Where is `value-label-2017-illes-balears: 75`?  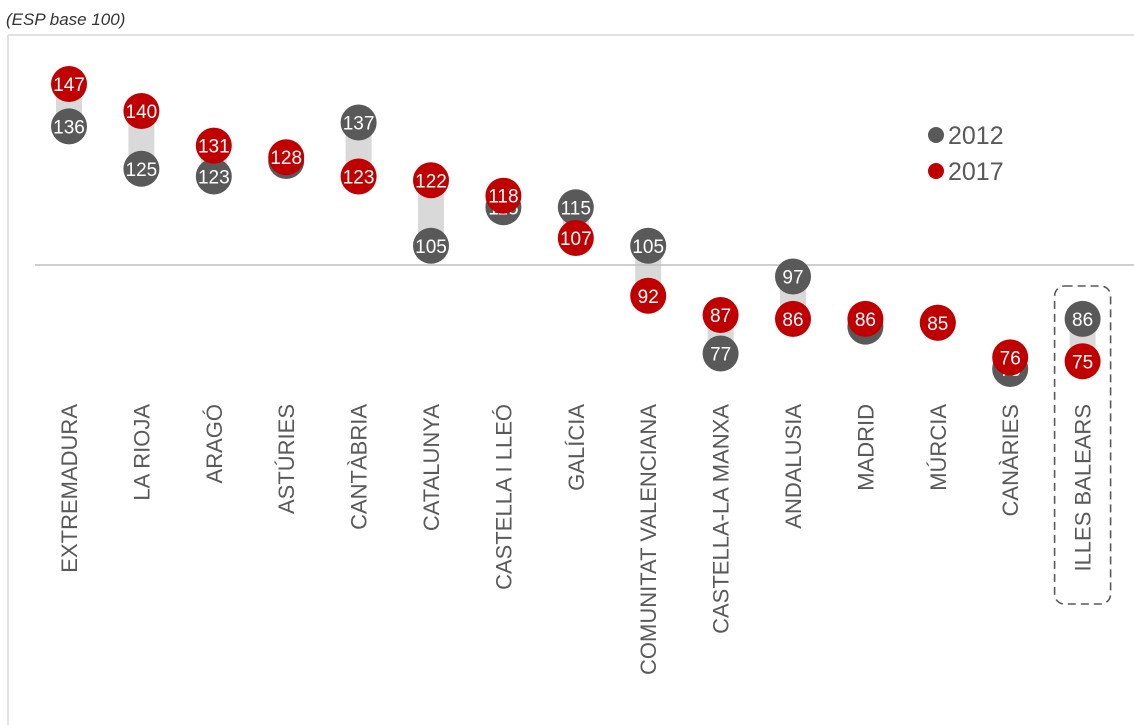 value-label-2017-illes-balears: 75 is located at coordinates (1082, 362).